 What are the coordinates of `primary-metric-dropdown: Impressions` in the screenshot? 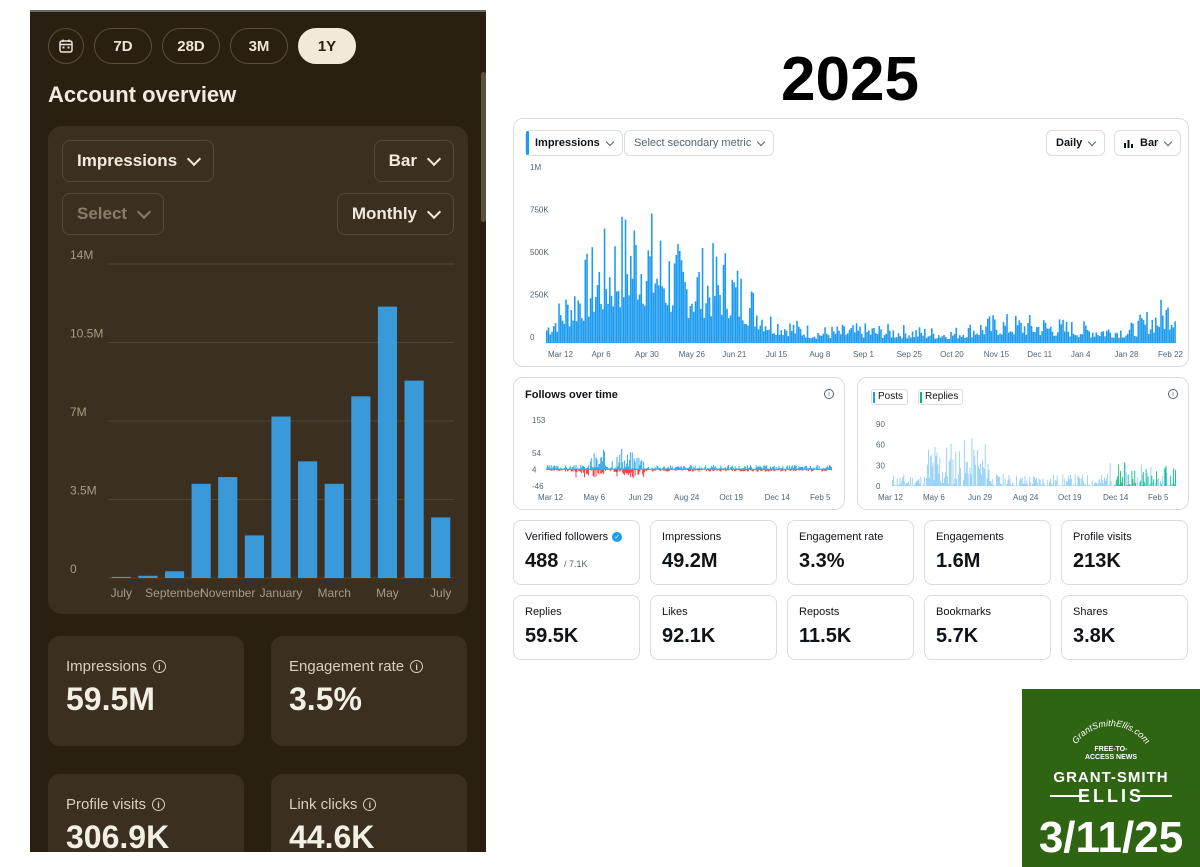 It's located at (574, 143).